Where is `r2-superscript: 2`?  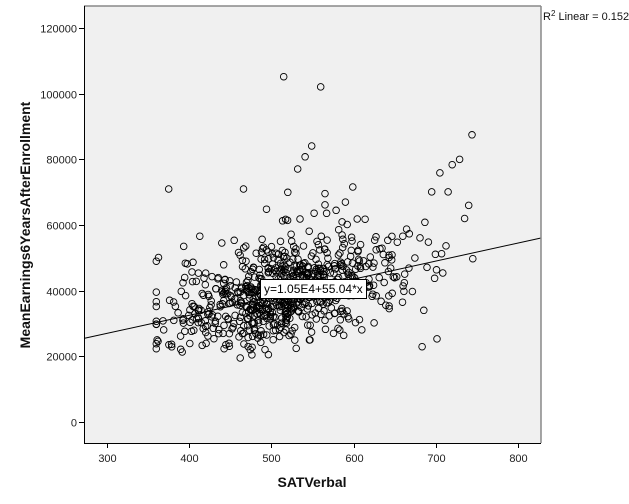
r2-superscript: 2 is located at coordinates (553, 13).